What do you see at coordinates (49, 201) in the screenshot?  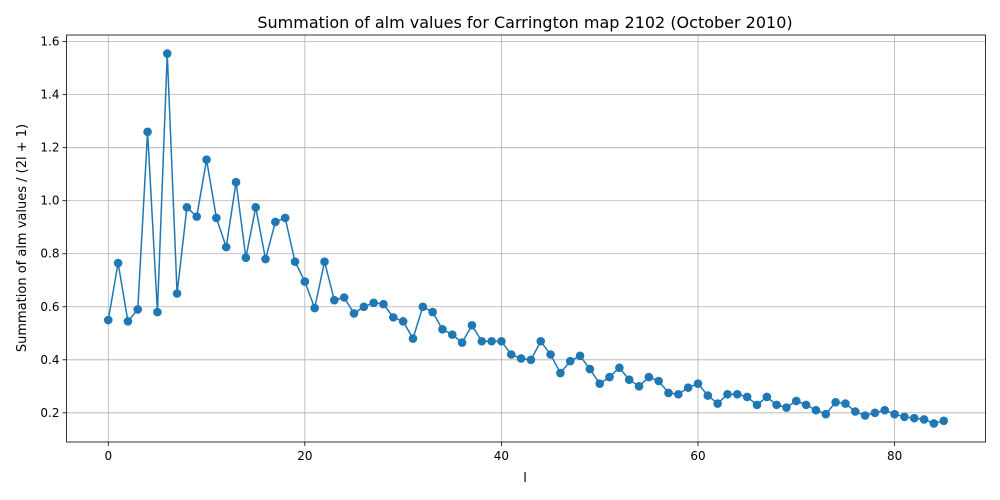 I see `y-tick-label: 1.0` at bounding box center [49, 201].